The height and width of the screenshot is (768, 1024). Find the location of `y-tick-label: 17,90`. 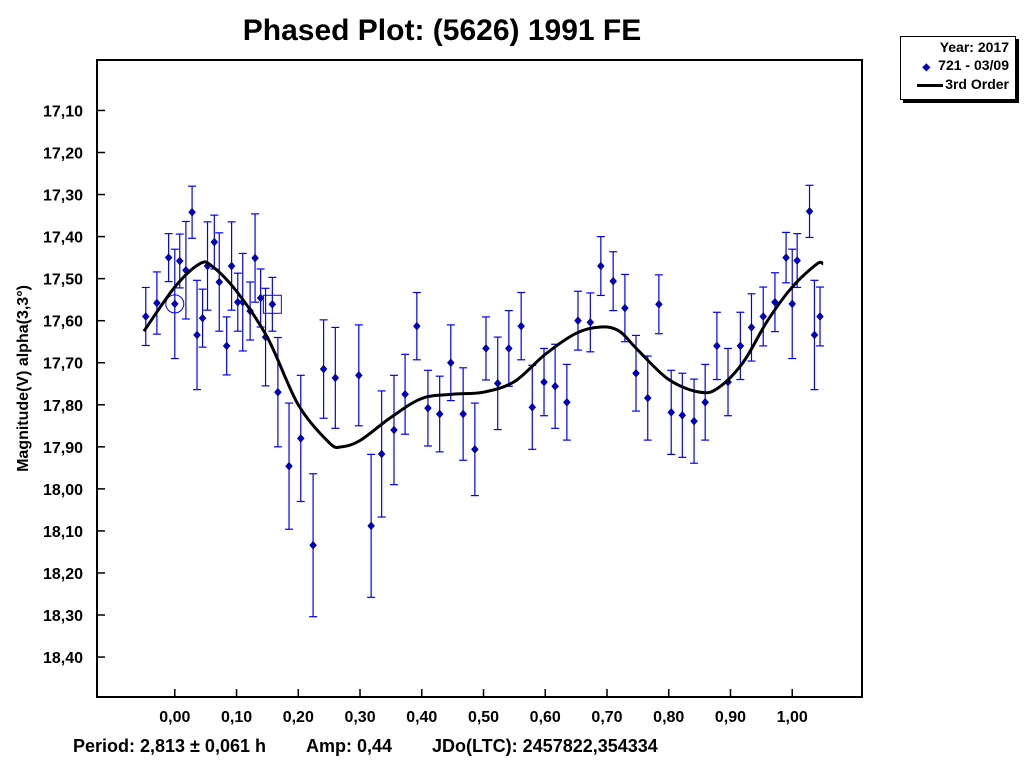

y-tick-label: 17,90 is located at coordinates (63, 448).